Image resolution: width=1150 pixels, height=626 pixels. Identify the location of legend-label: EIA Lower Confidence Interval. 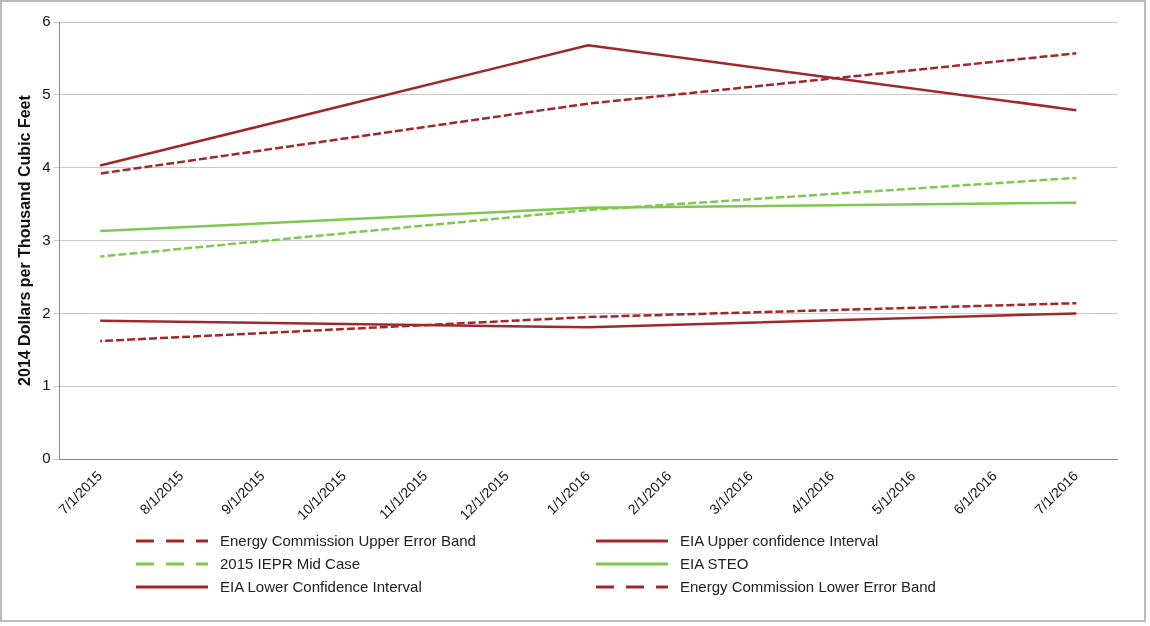
(321, 586).